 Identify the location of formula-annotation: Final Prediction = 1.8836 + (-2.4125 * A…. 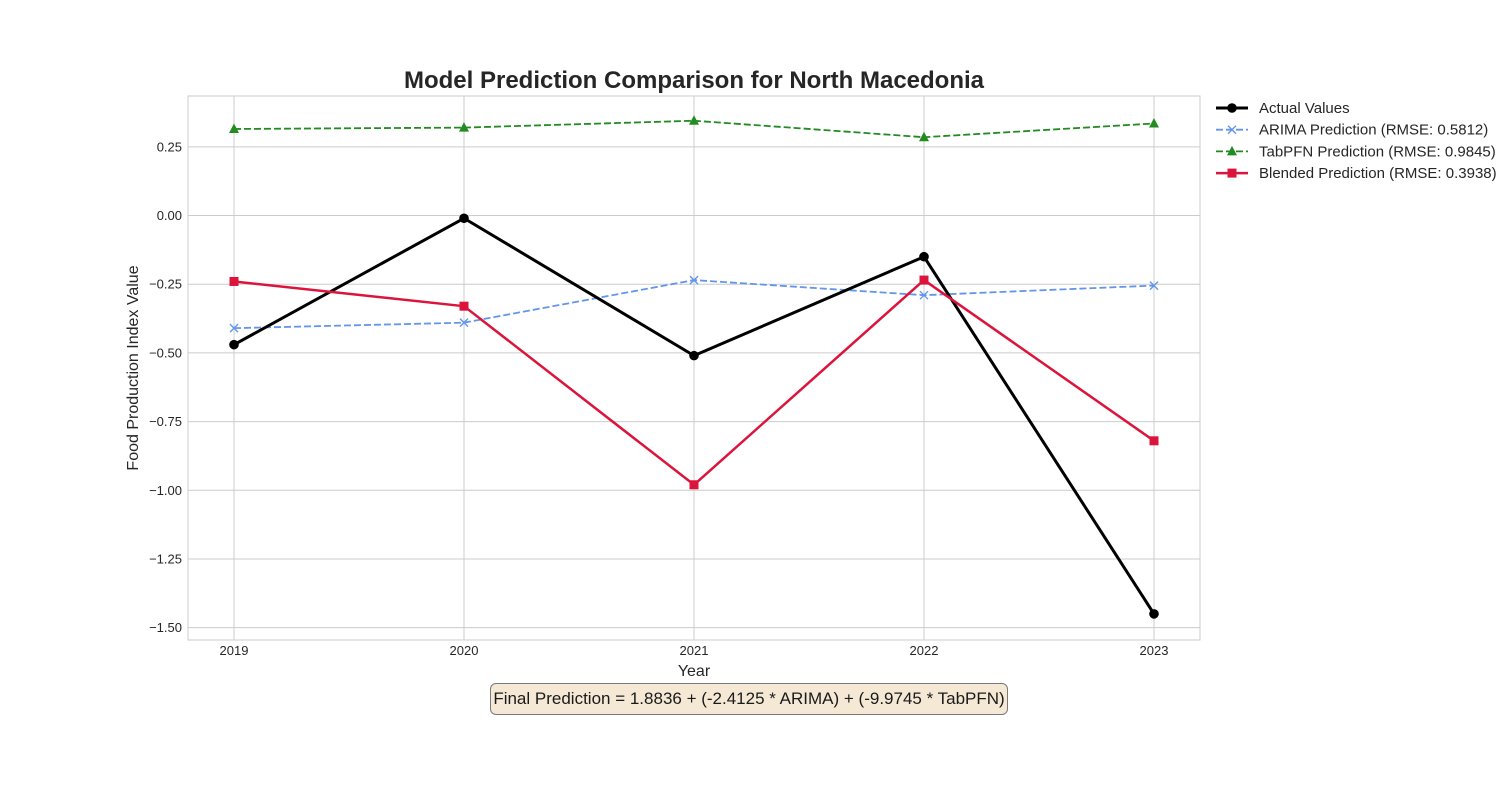
(749, 699).